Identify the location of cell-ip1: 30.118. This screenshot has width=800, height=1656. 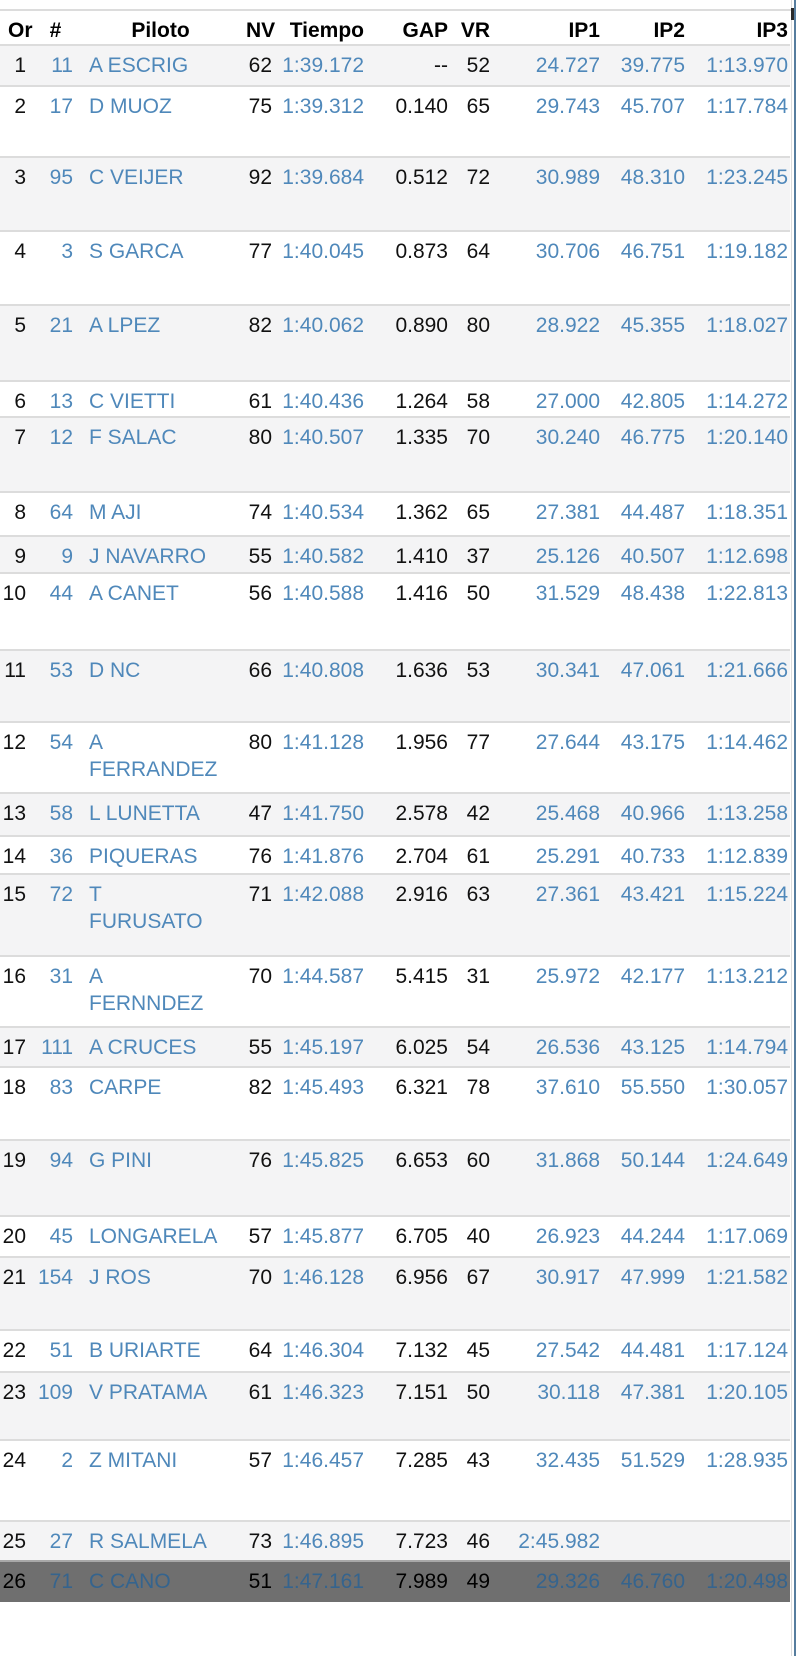
(548, 1405).